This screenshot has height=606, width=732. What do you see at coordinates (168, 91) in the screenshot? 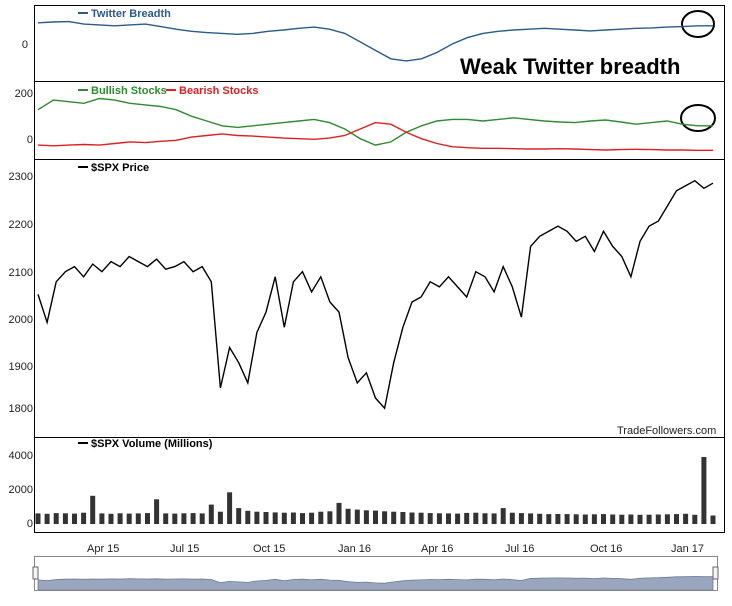
I see `bull-bear-legend: Bullish Stocks Bearish Stocks` at bounding box center [168, 91].